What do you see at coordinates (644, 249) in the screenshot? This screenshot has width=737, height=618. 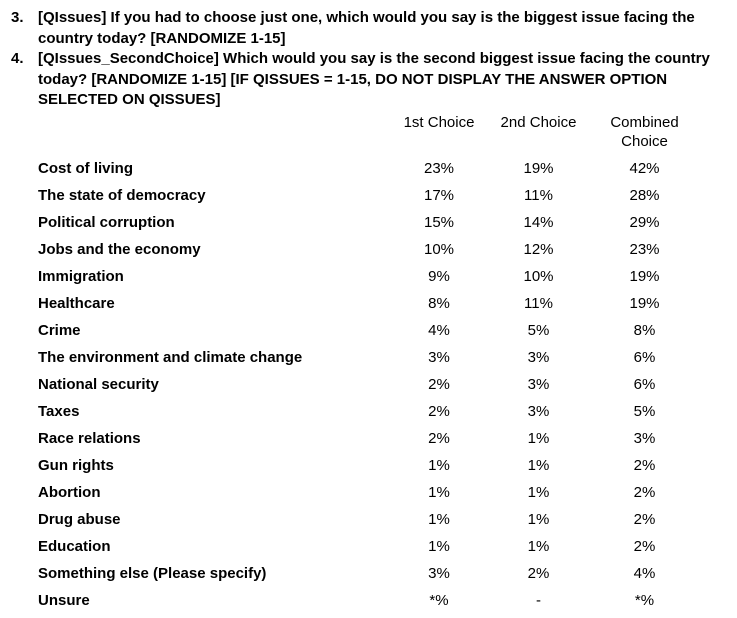 I see `combined-choice-value: 23%` at bounding box center [644, 249].